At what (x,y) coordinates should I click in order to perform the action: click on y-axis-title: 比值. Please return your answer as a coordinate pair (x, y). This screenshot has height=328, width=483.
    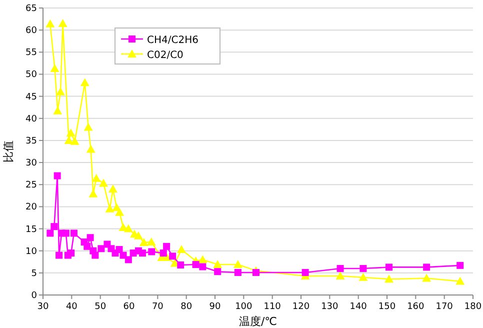
    Looking at the image, I should click on (8, 151).